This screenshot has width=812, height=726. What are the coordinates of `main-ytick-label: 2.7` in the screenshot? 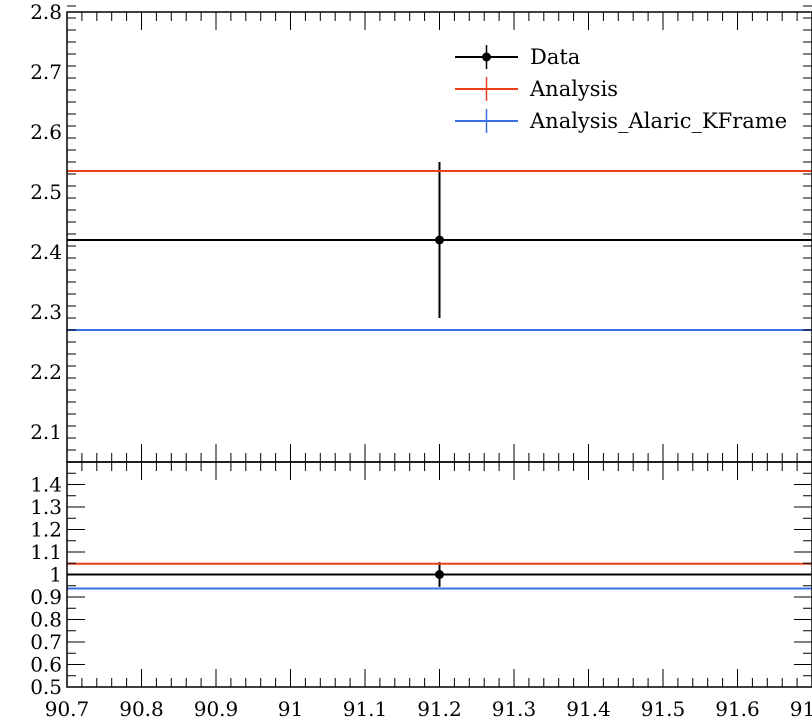 It's located at (46, 72).